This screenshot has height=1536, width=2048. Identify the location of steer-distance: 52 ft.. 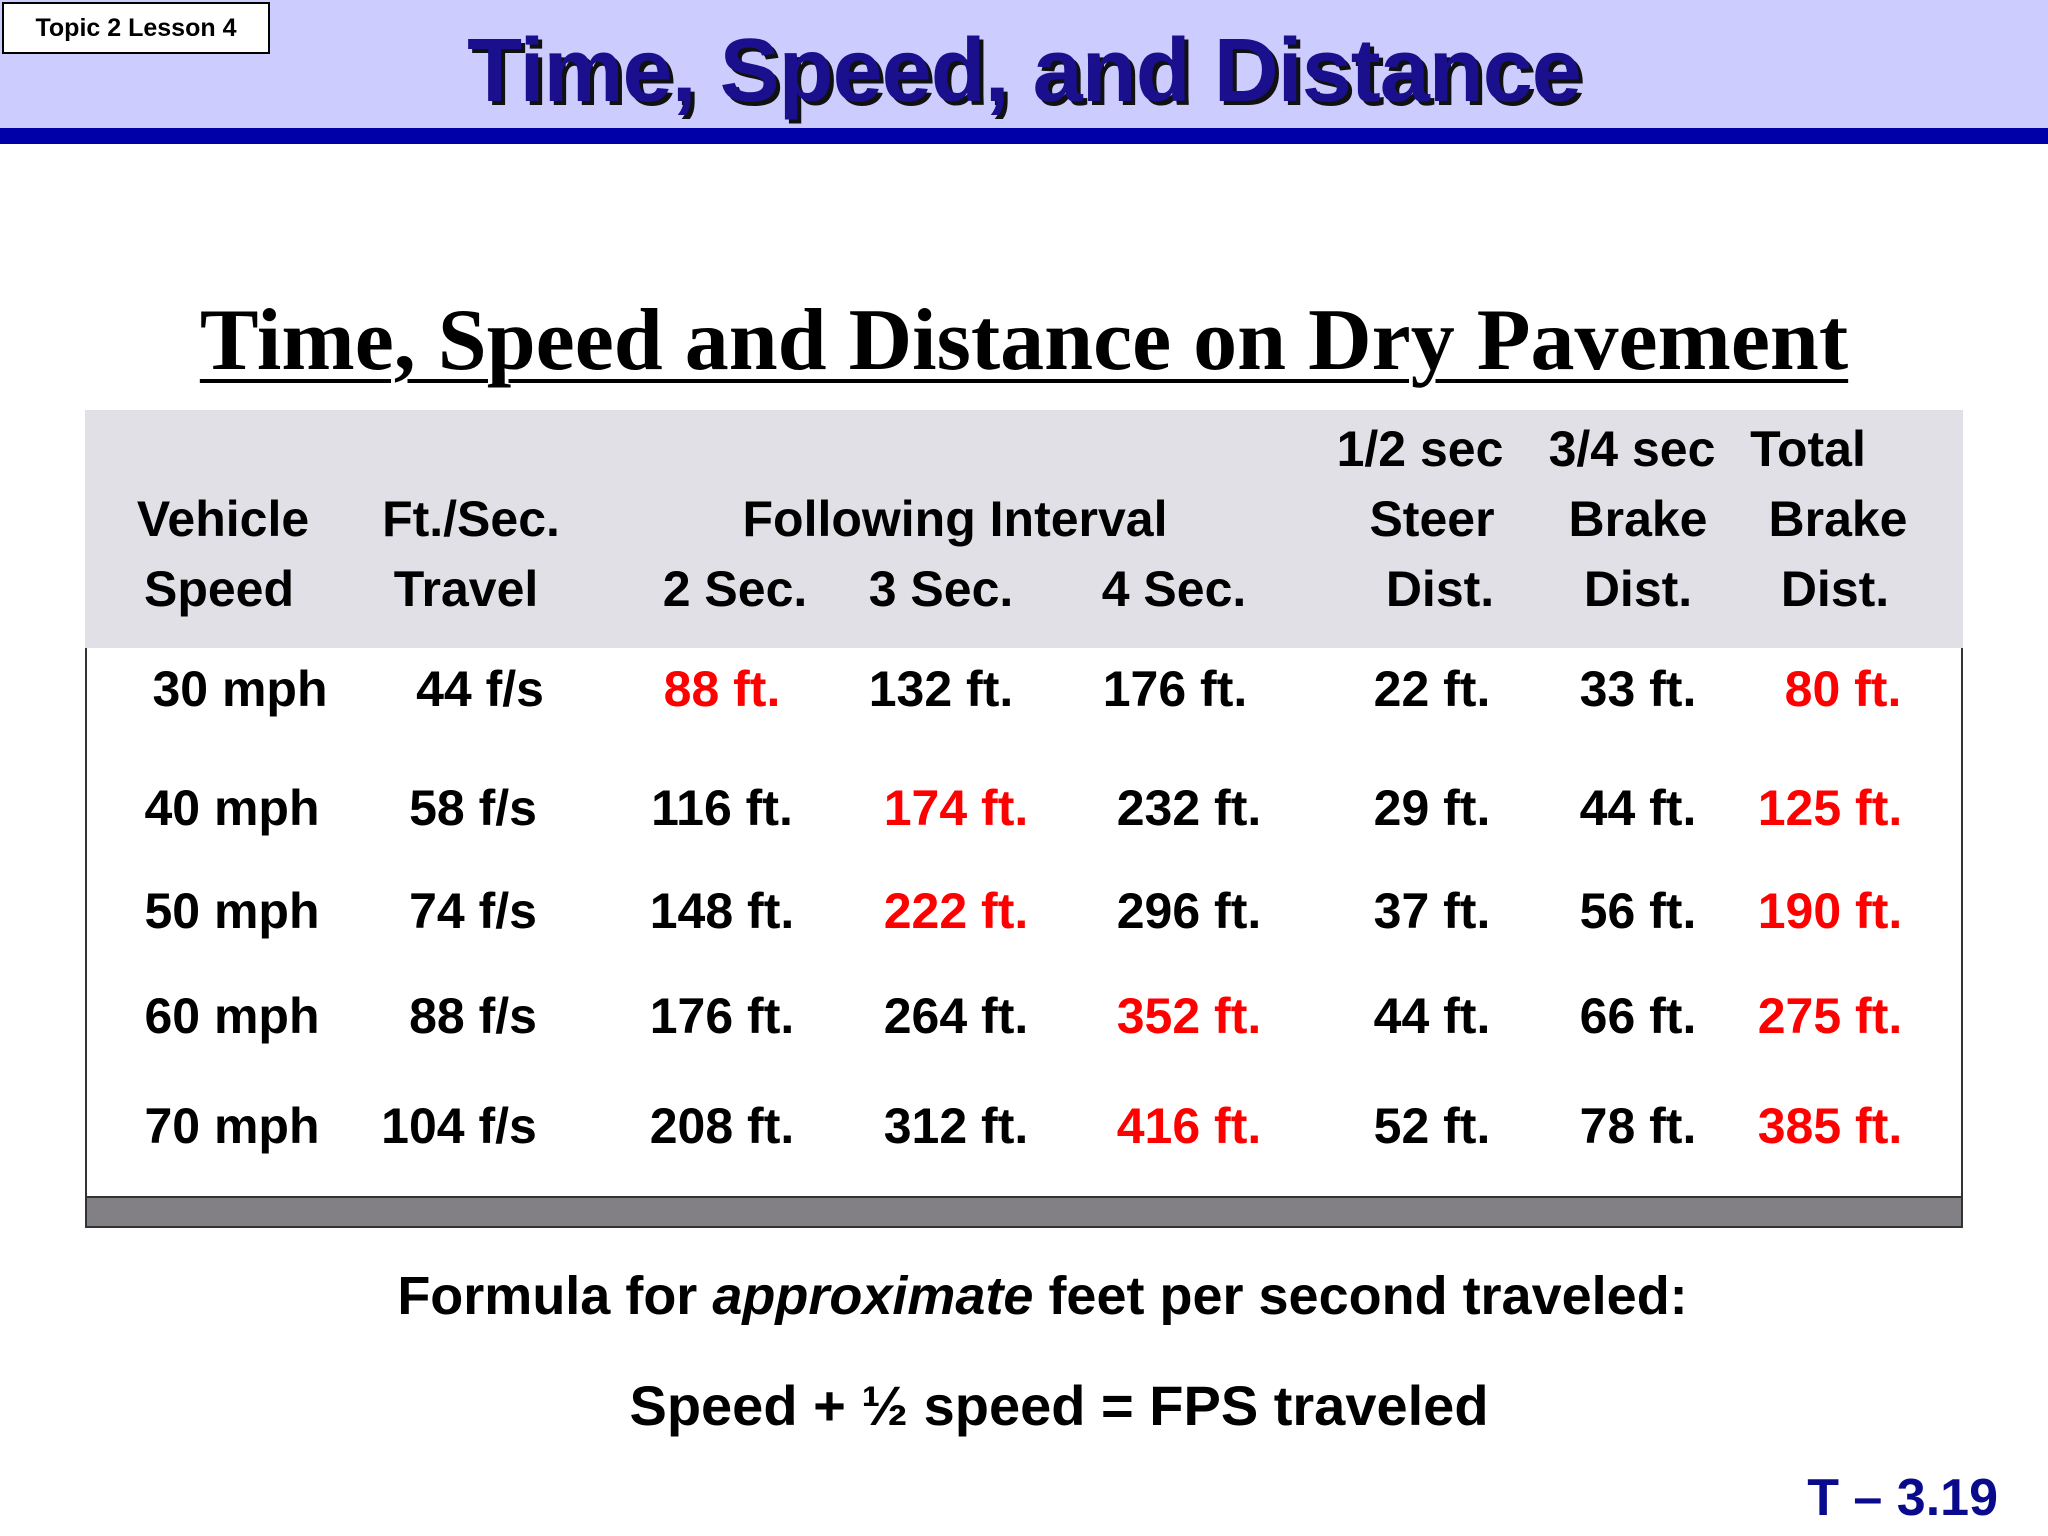
(1432, 1126).